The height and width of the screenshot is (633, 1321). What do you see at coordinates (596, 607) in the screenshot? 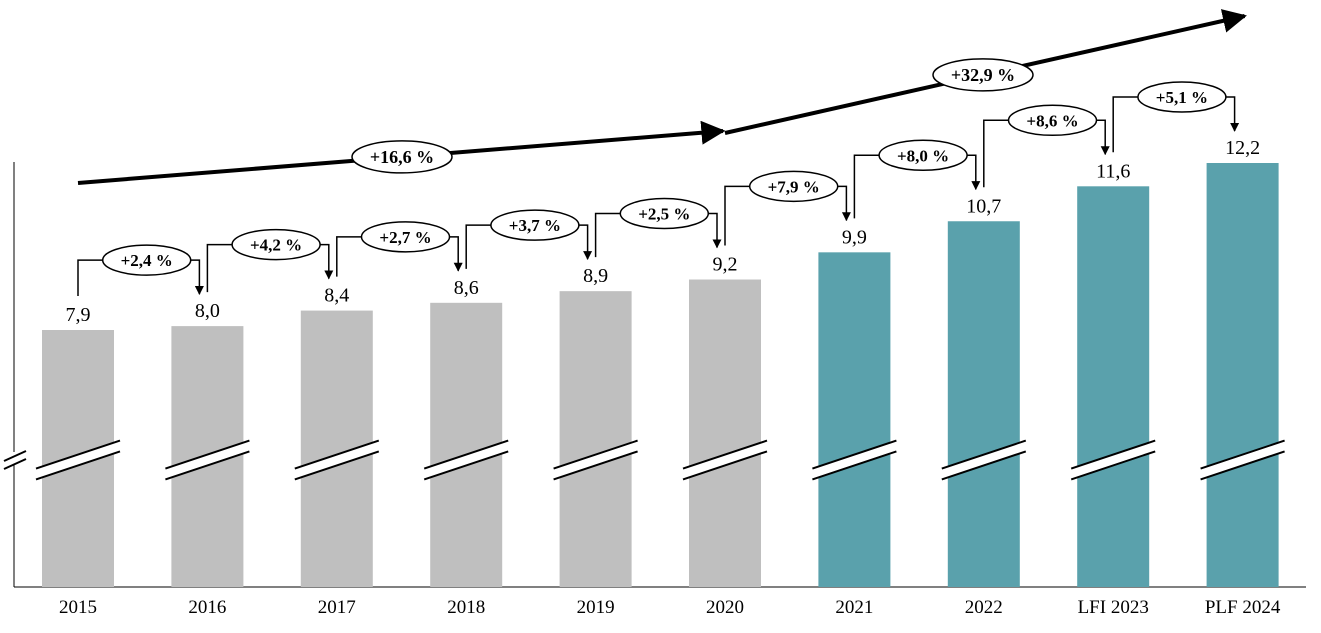
I see `category-label-4: 2019` at bounding box center [596, 607].